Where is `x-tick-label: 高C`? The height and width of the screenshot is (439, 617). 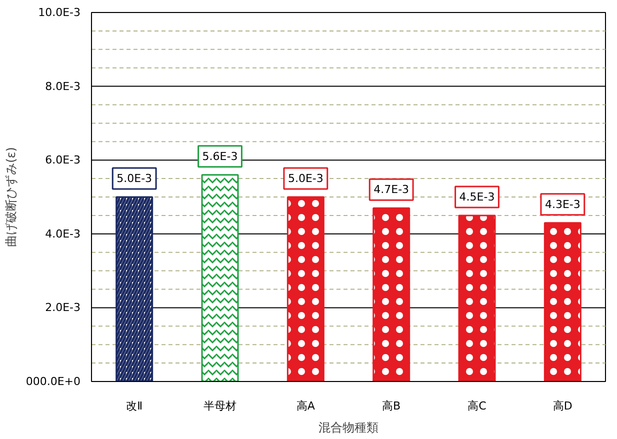 x-tick-label: 高C is located at coordinates (477, 406).